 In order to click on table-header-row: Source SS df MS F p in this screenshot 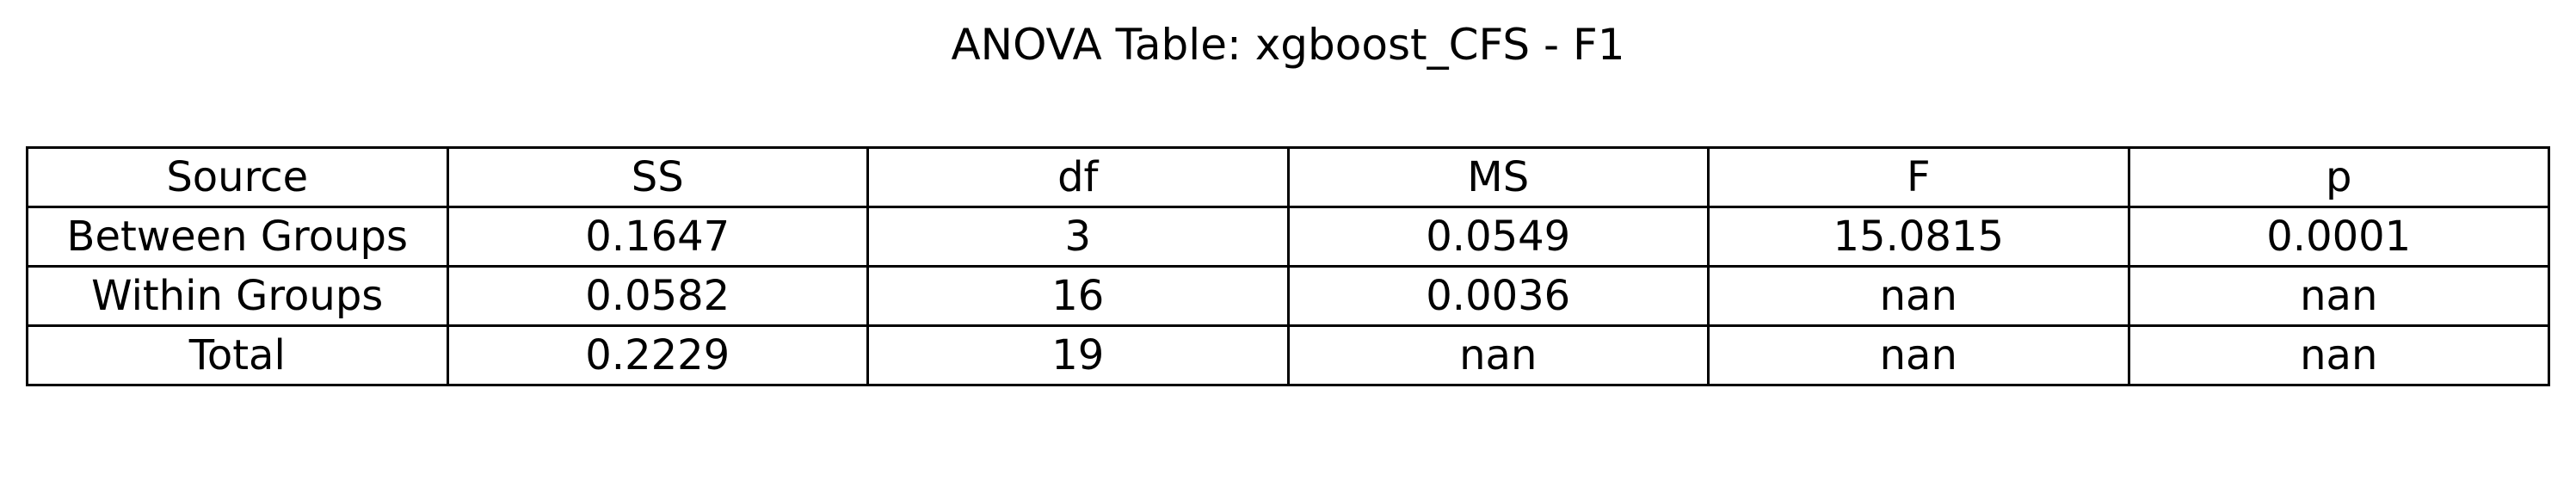, I will do `click(1288, 177)`.